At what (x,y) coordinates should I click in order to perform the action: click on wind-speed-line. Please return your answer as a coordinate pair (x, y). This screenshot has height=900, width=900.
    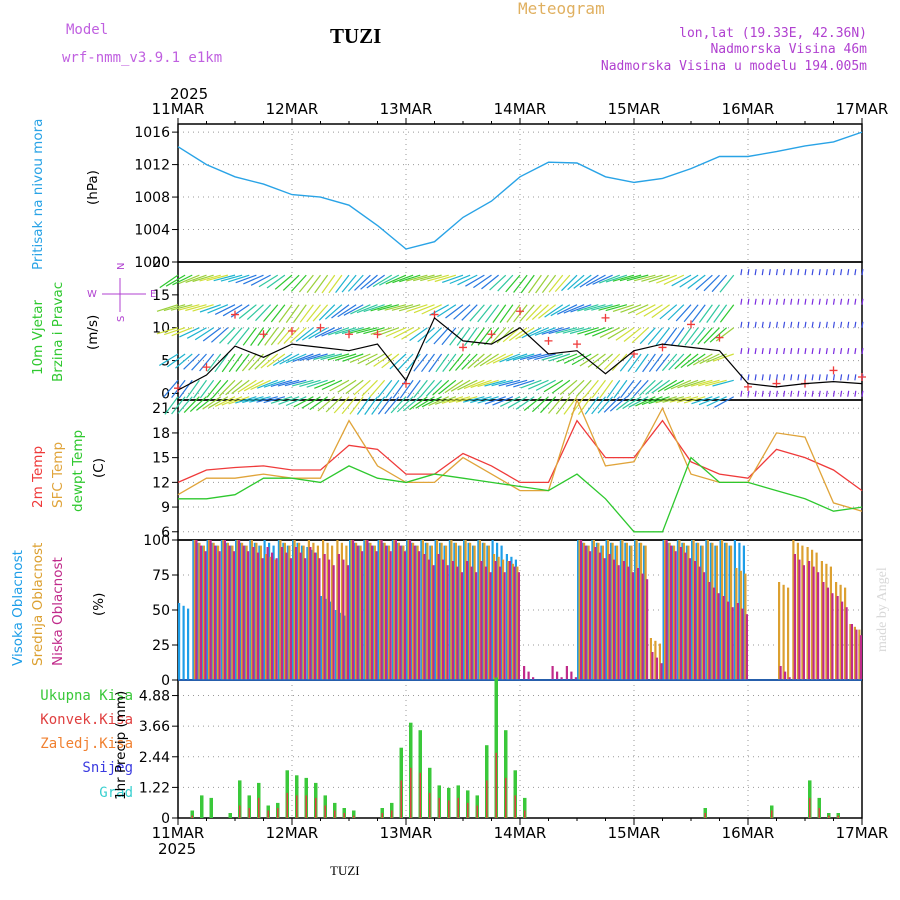
    Looking at the image, I should click on (520, 353).